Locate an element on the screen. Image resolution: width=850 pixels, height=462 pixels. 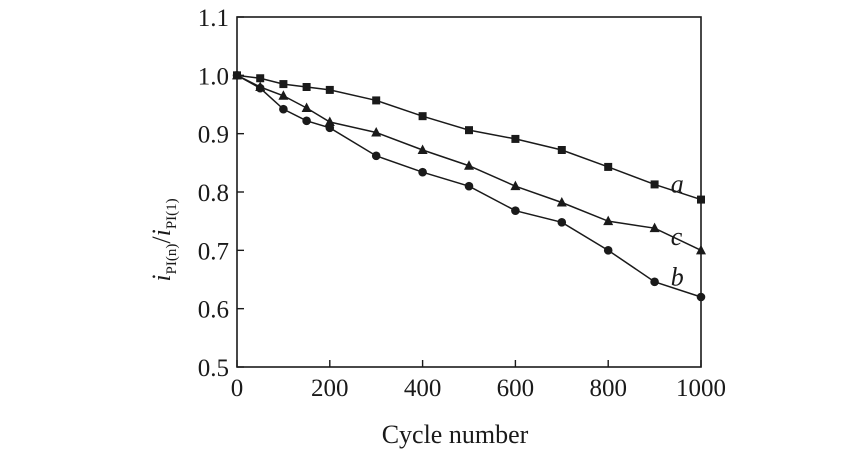
x-tick-label: 1000 is located at coordinates (701, 388).